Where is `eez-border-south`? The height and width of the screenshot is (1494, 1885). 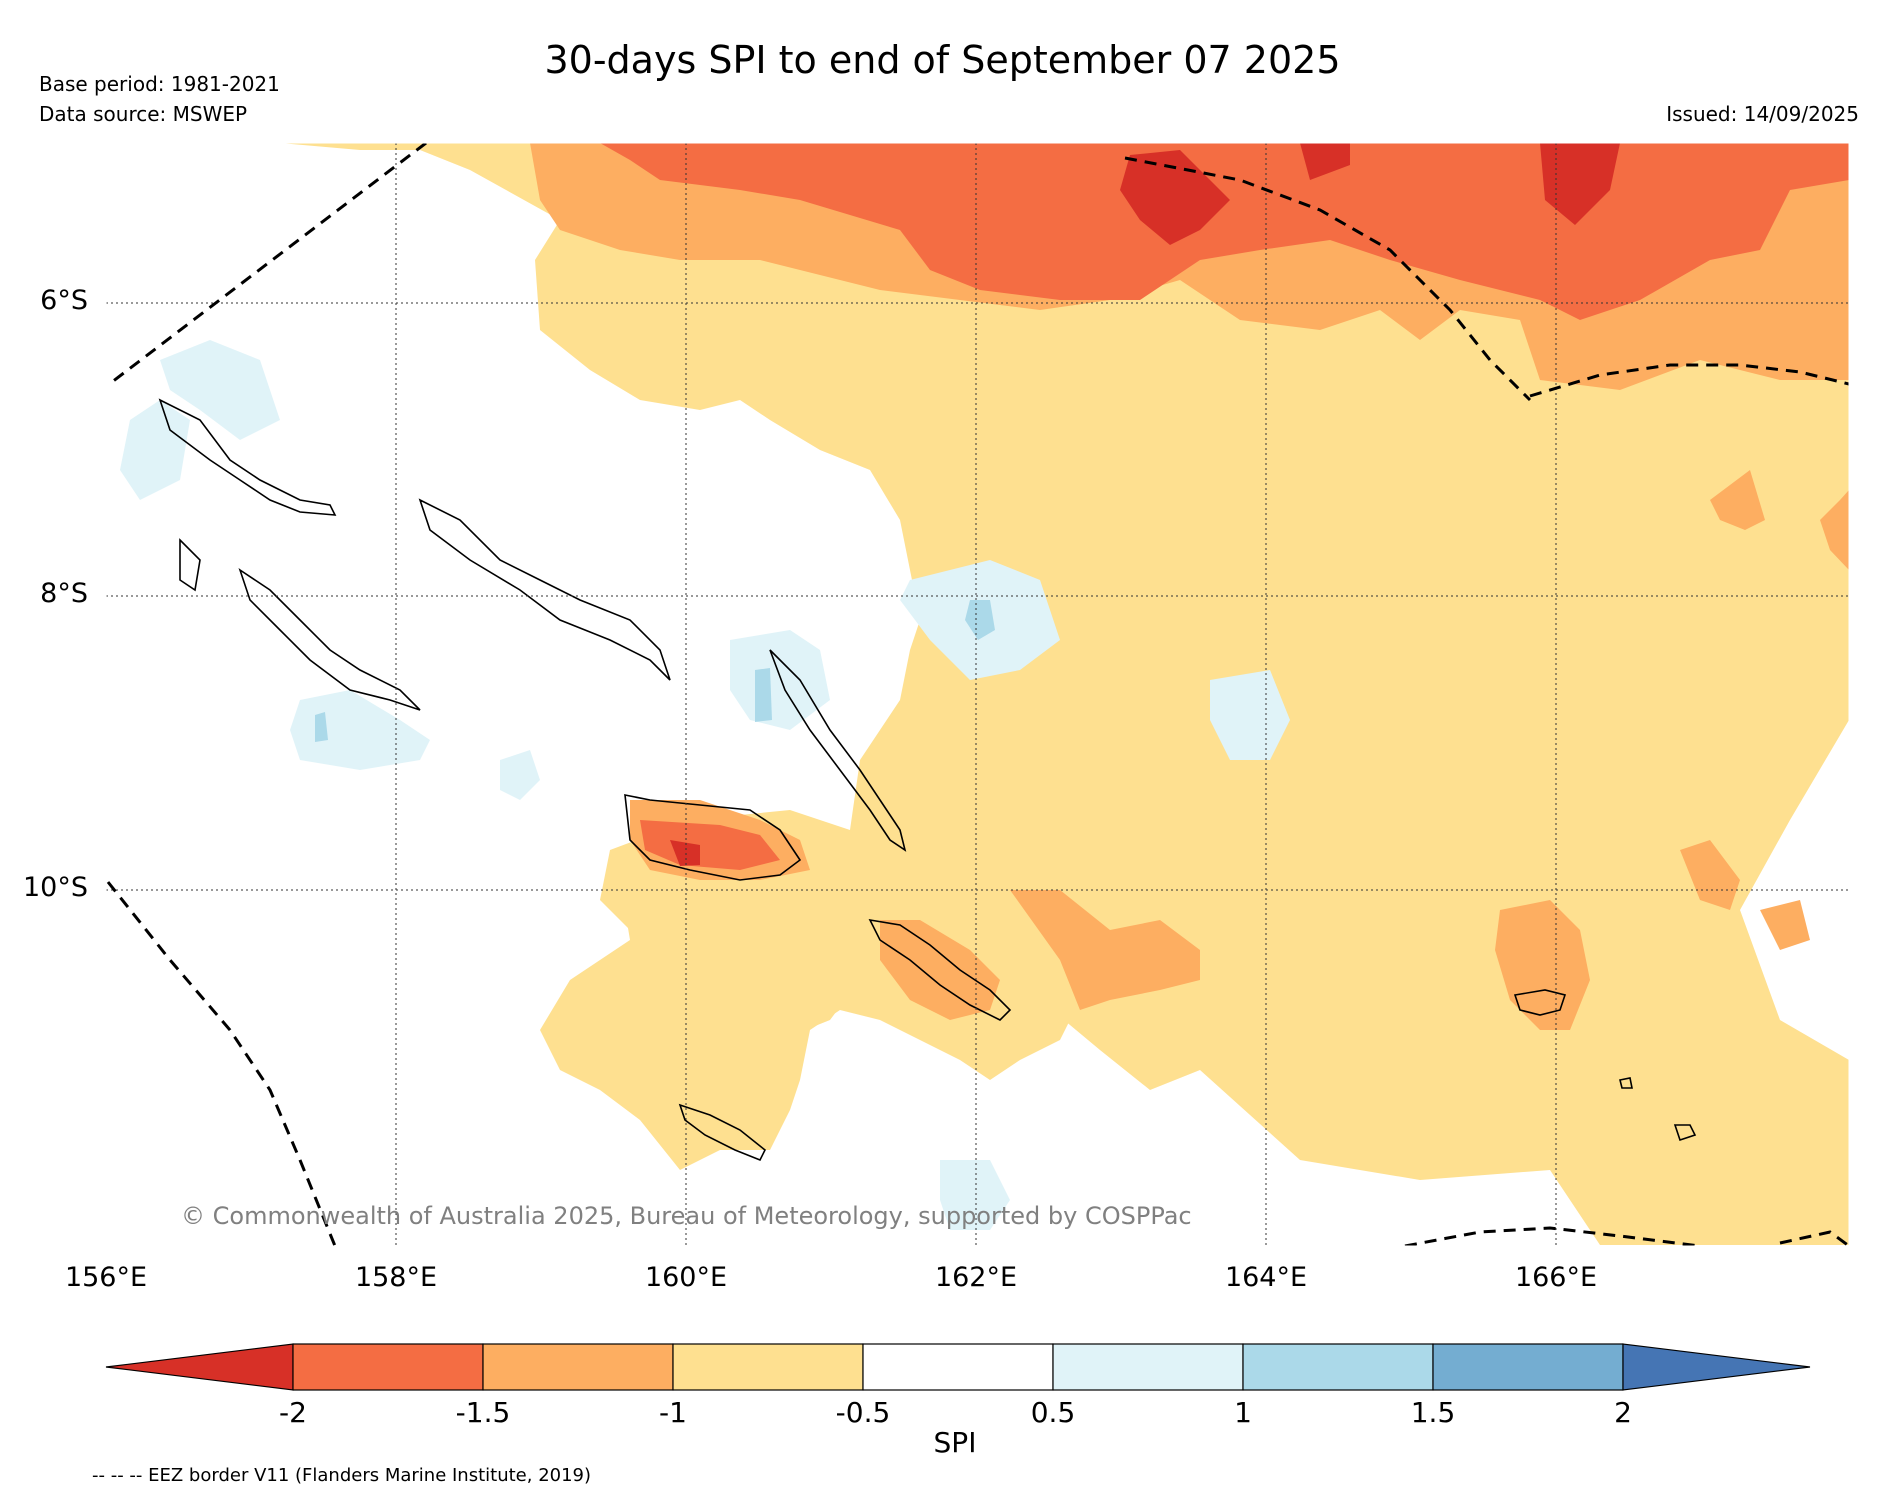
eez-border-south is located at coordinates (1552, 1236).